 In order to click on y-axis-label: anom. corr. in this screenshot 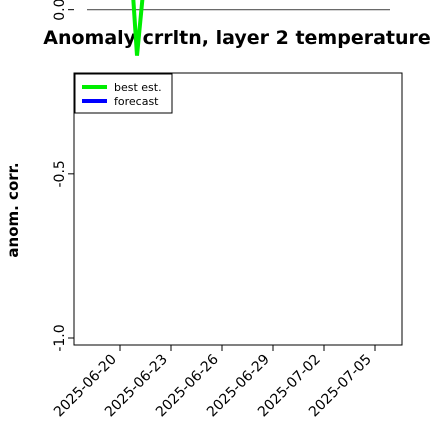, I will do `click(13, 209)`.